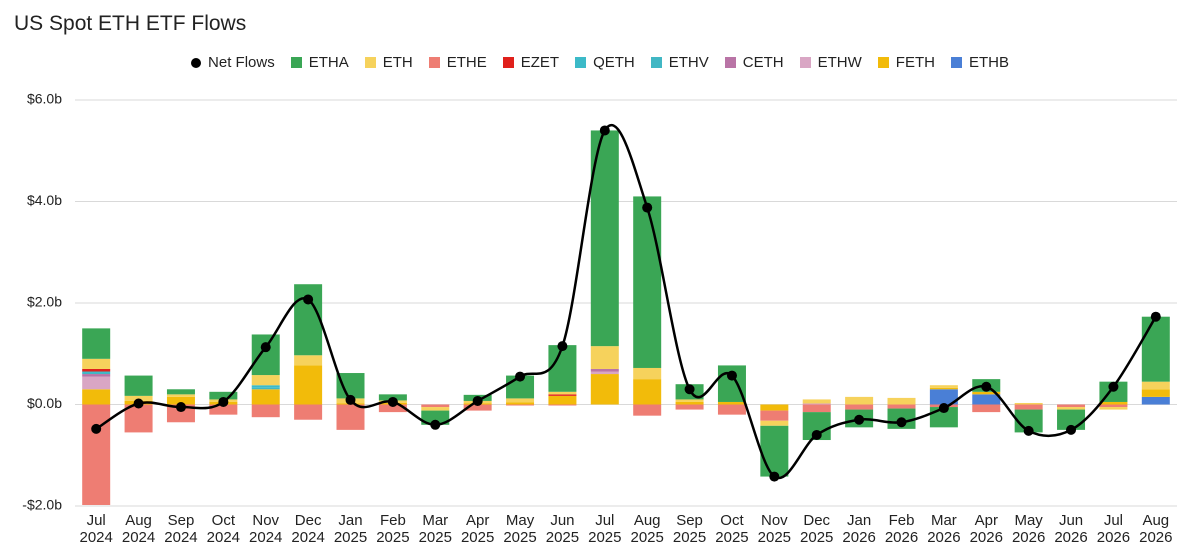 The height and width of the screenshot is (560, 1200). Describe the element at coordinates (466, 62) in the screenshot. I see `legend-label: ETHE` at that location.